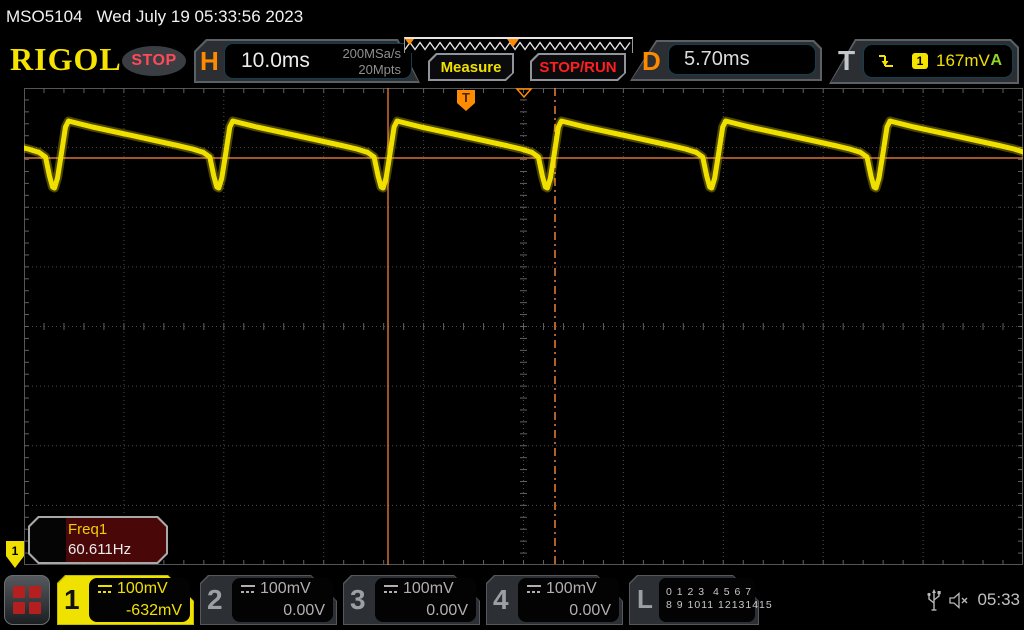 Image resolution: width=1024 pixels, height=630 pixels. I want to click on trigger-position-flag, so click(466, 100).